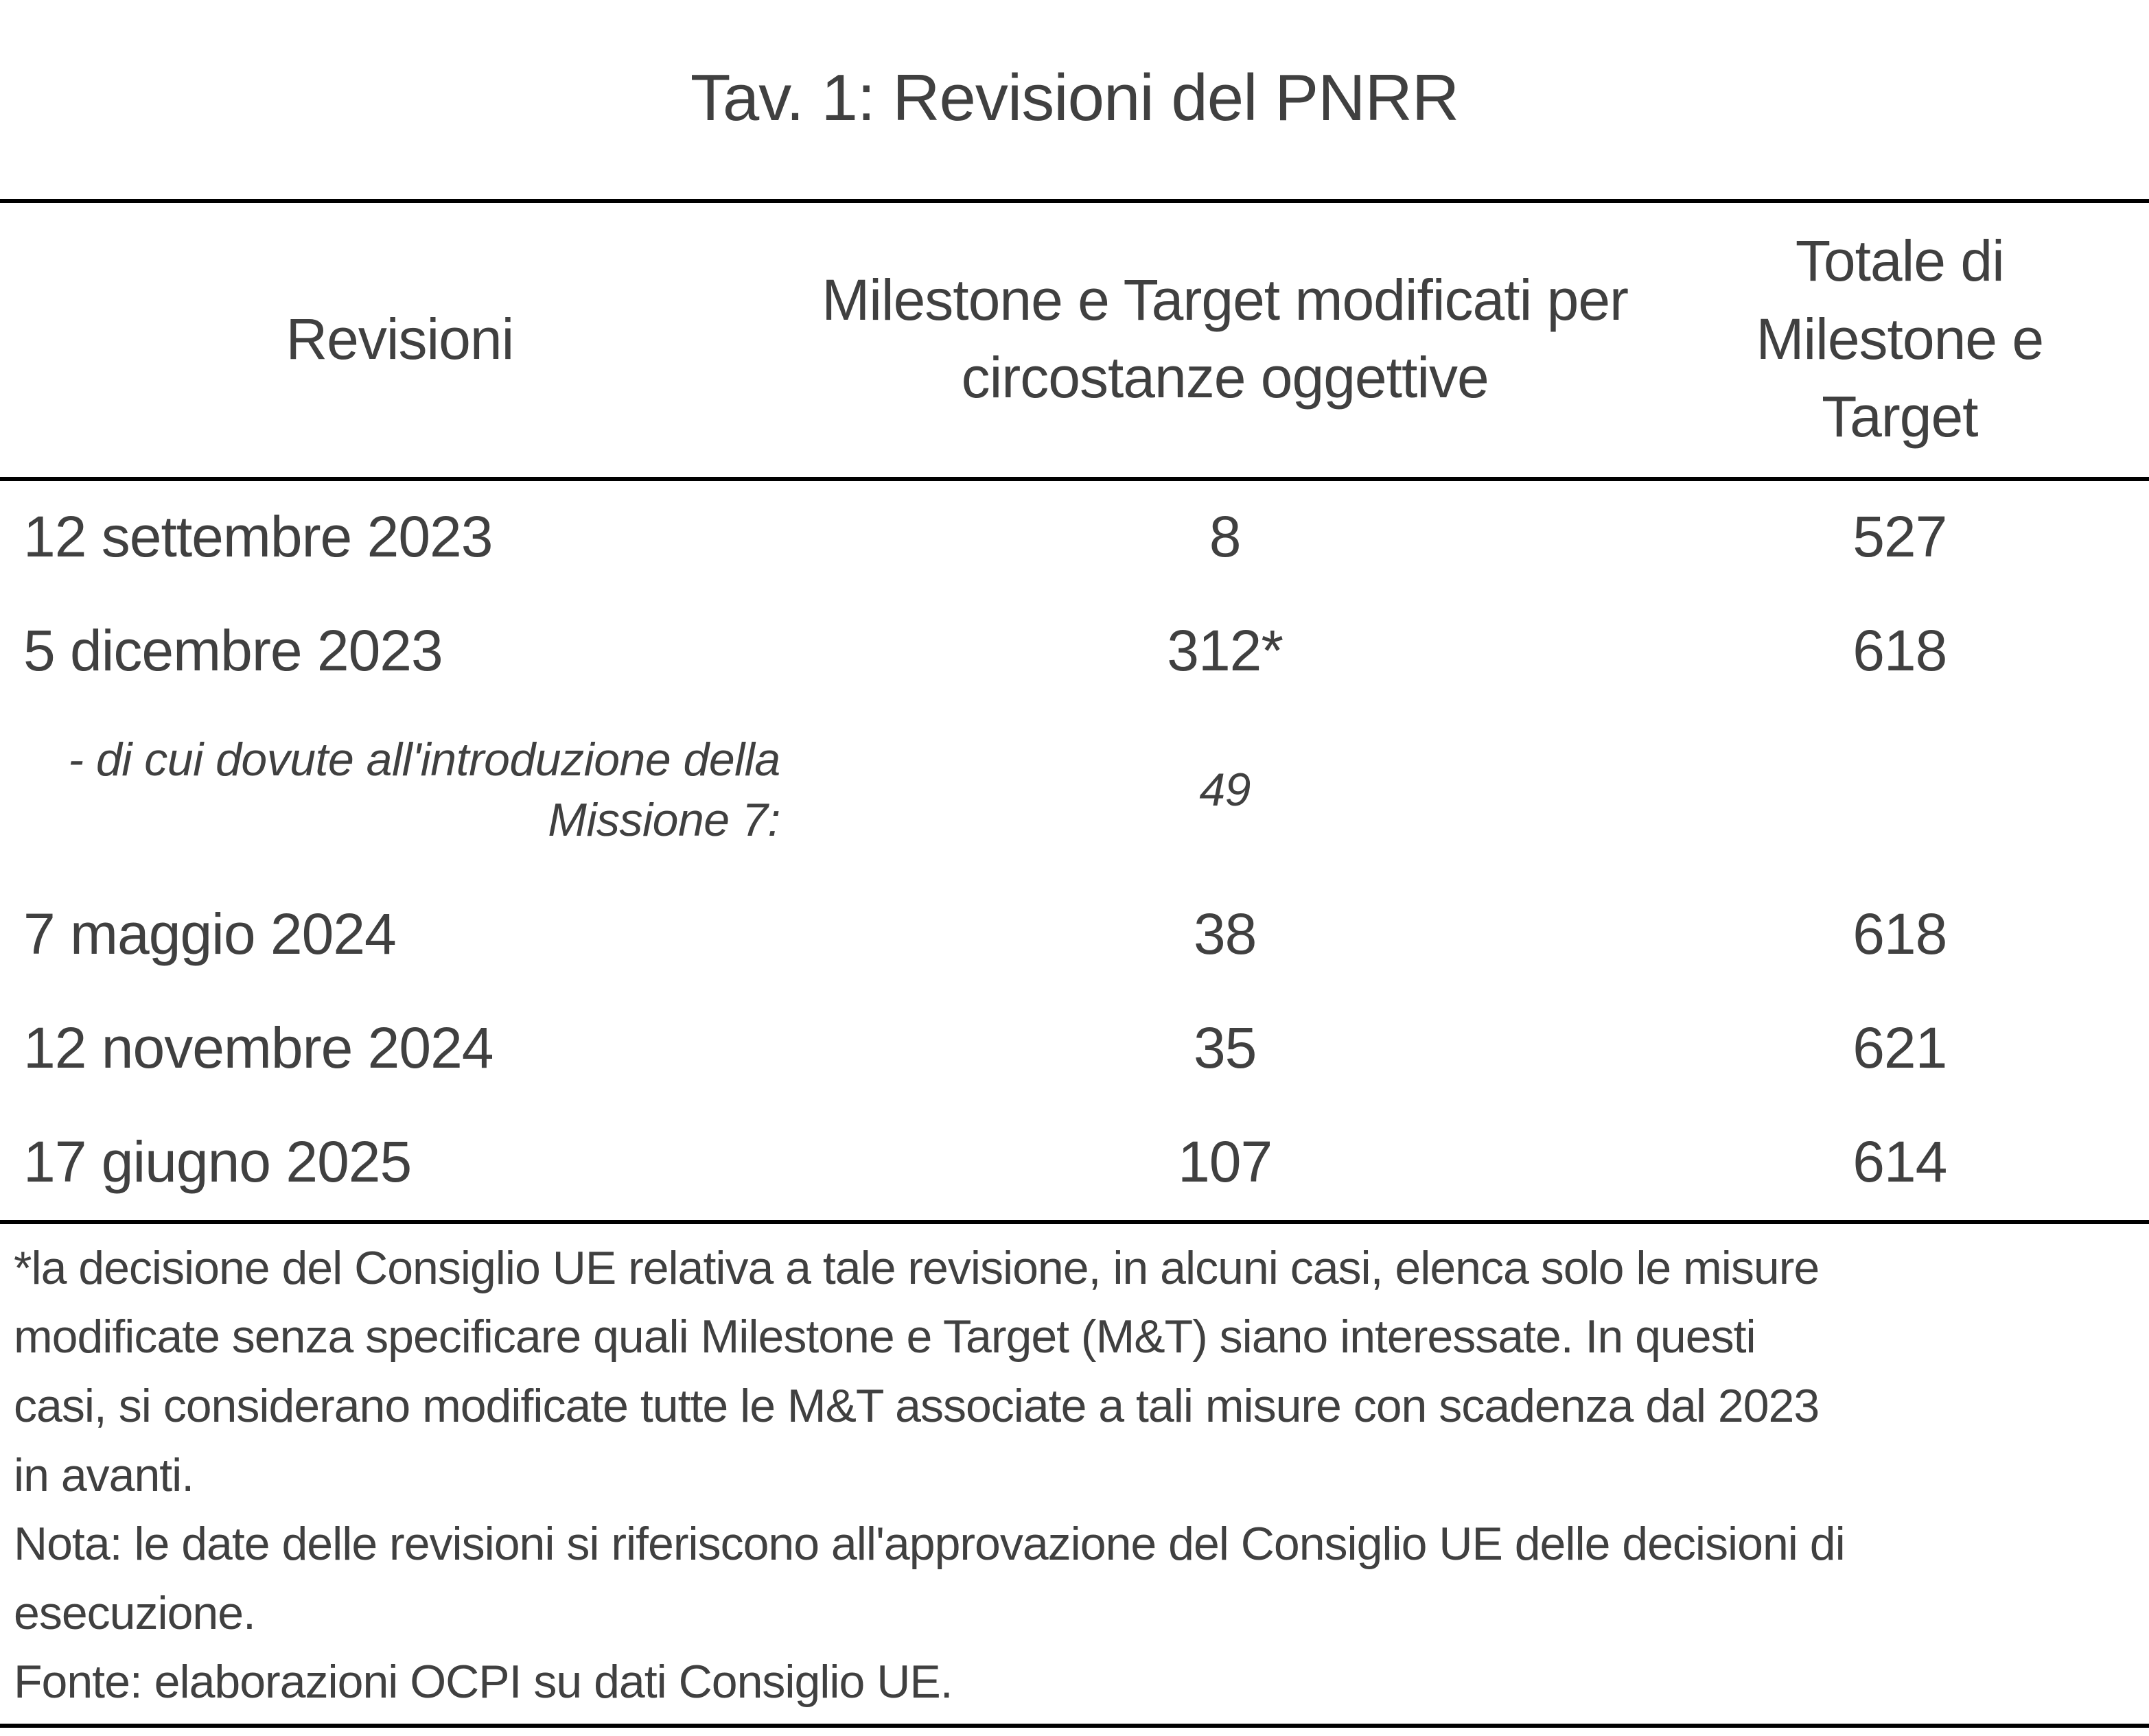 This screenshot has height=1736, width=2149. Describe the element at coordinates (1074, 537) in the screenshot. I see `table-row: 12 settembre 2023 8 527` at that location.